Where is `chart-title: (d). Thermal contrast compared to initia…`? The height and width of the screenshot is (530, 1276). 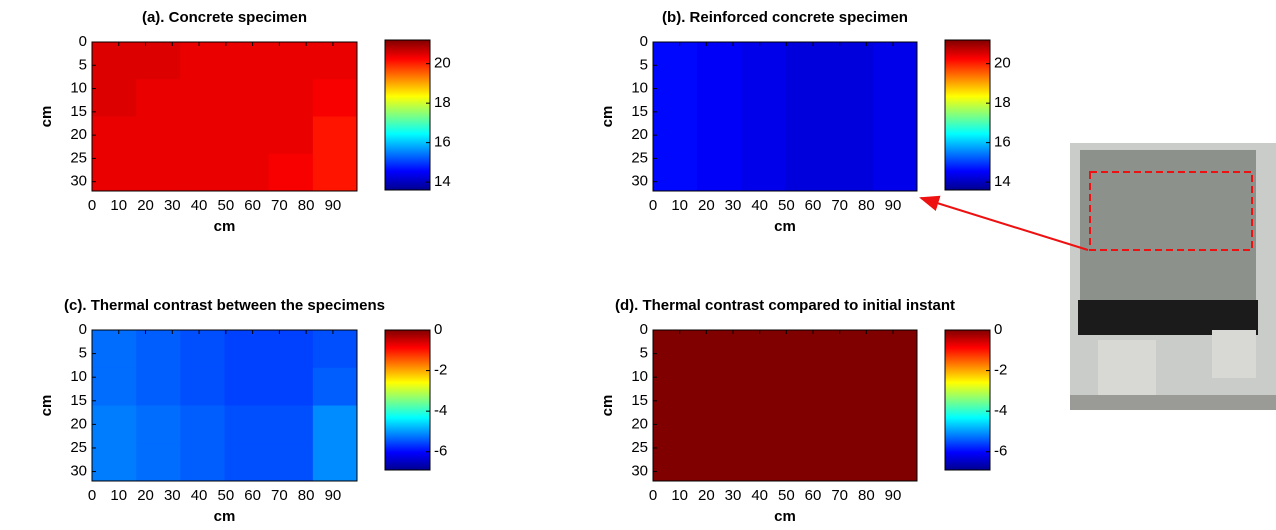
chart-title: (d). Thermal contrast compared to initia… is located at coordinates (785, 305).